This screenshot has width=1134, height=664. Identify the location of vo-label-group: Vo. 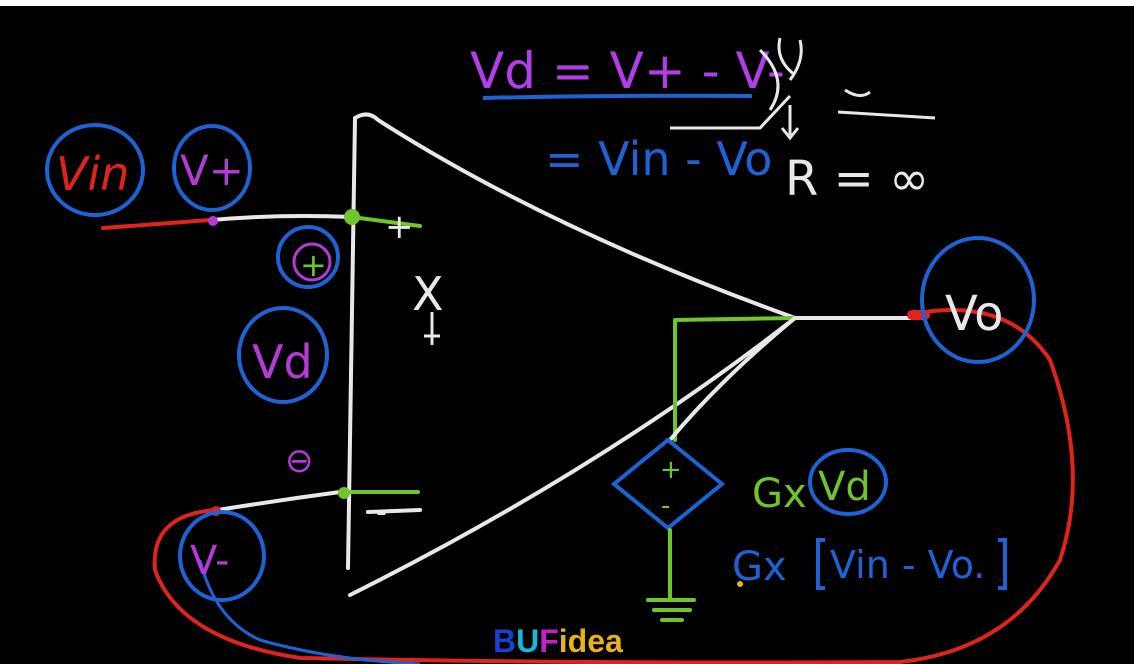
(978, 300).